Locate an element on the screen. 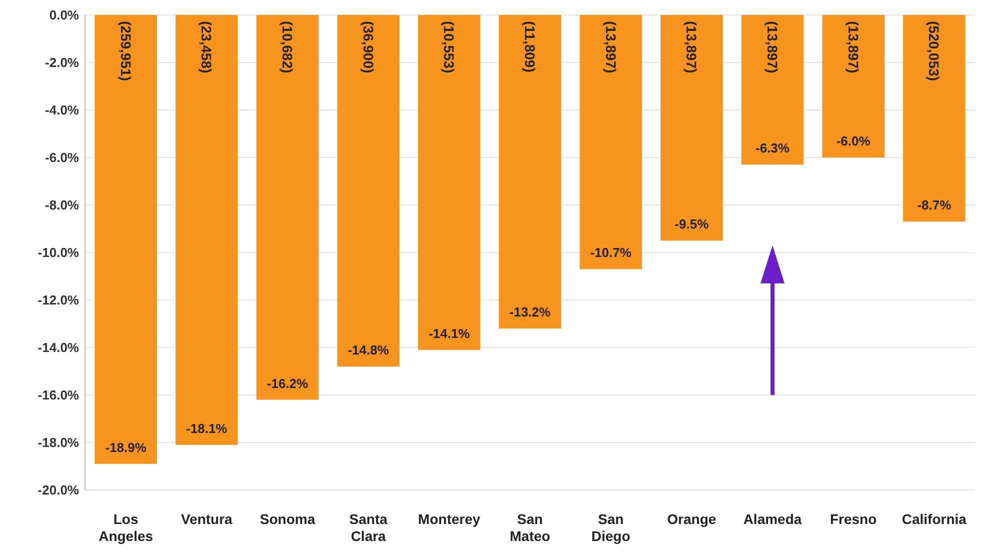 The width and height of the screenshot is (984, 556). y-tick-label: -20.0% is located at coordinates (59, 490).